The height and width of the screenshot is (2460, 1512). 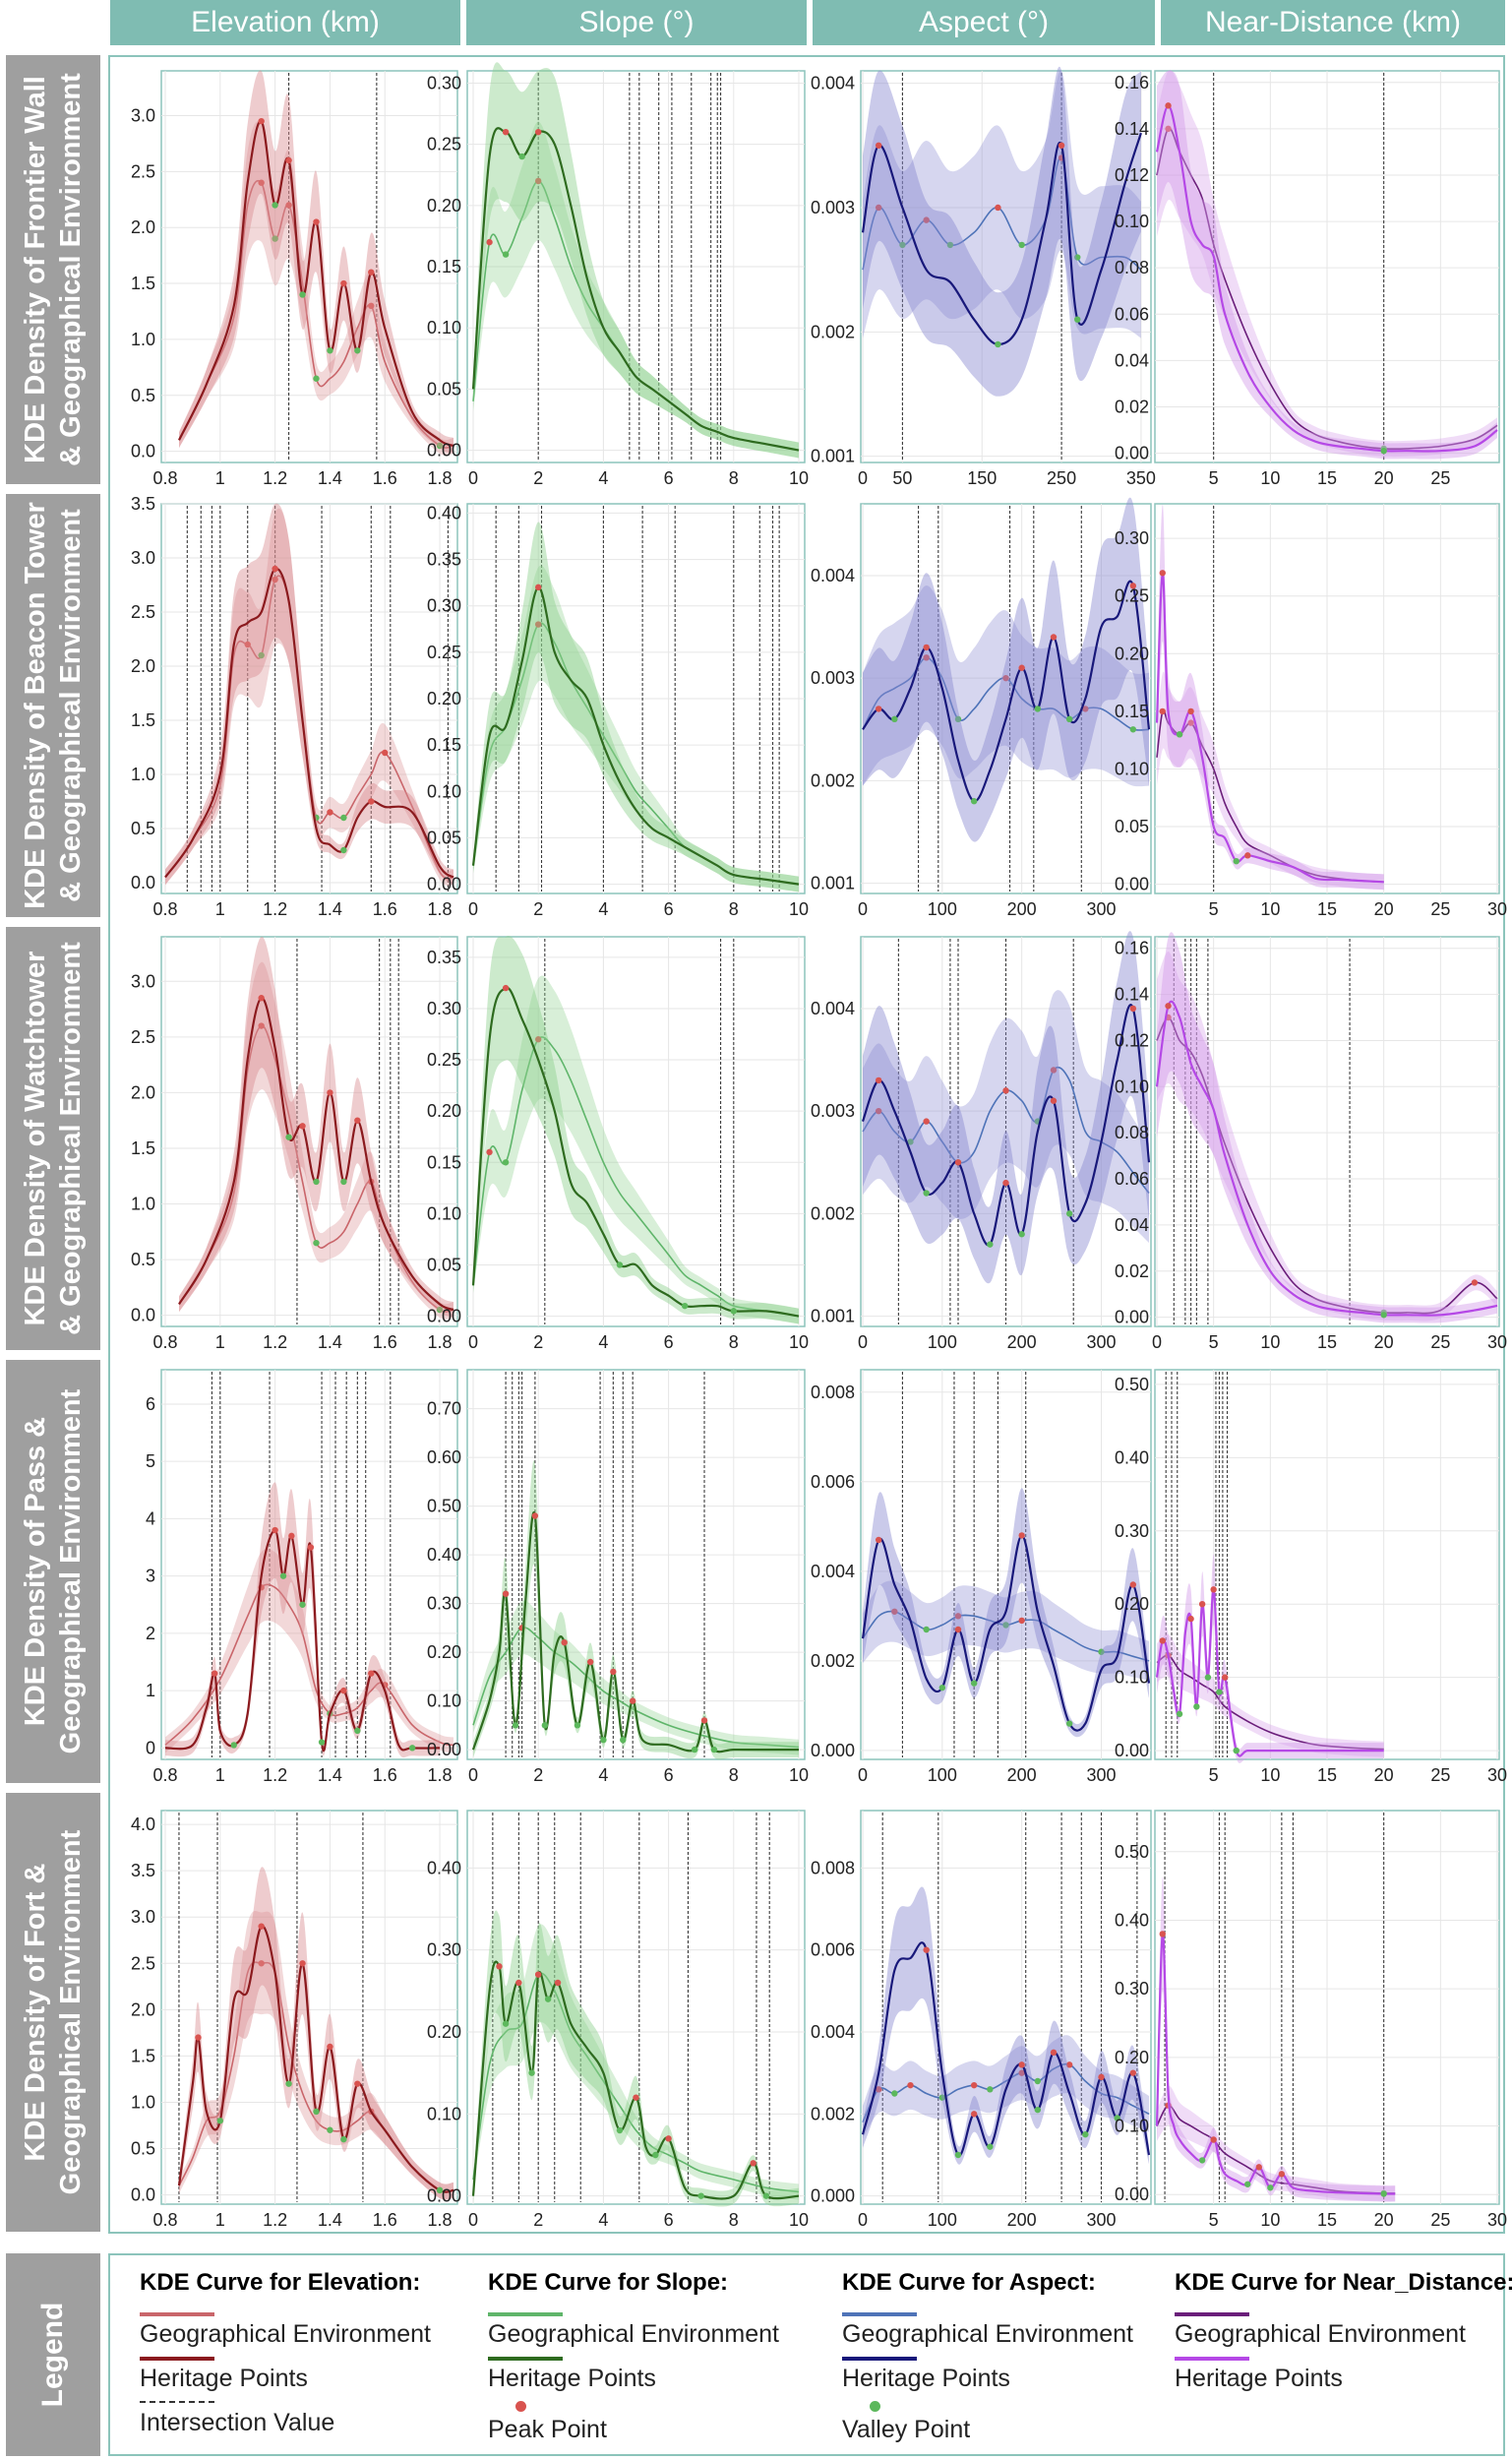 I want to click on legend-label: Valley Point, so click(x=907, y=2429).